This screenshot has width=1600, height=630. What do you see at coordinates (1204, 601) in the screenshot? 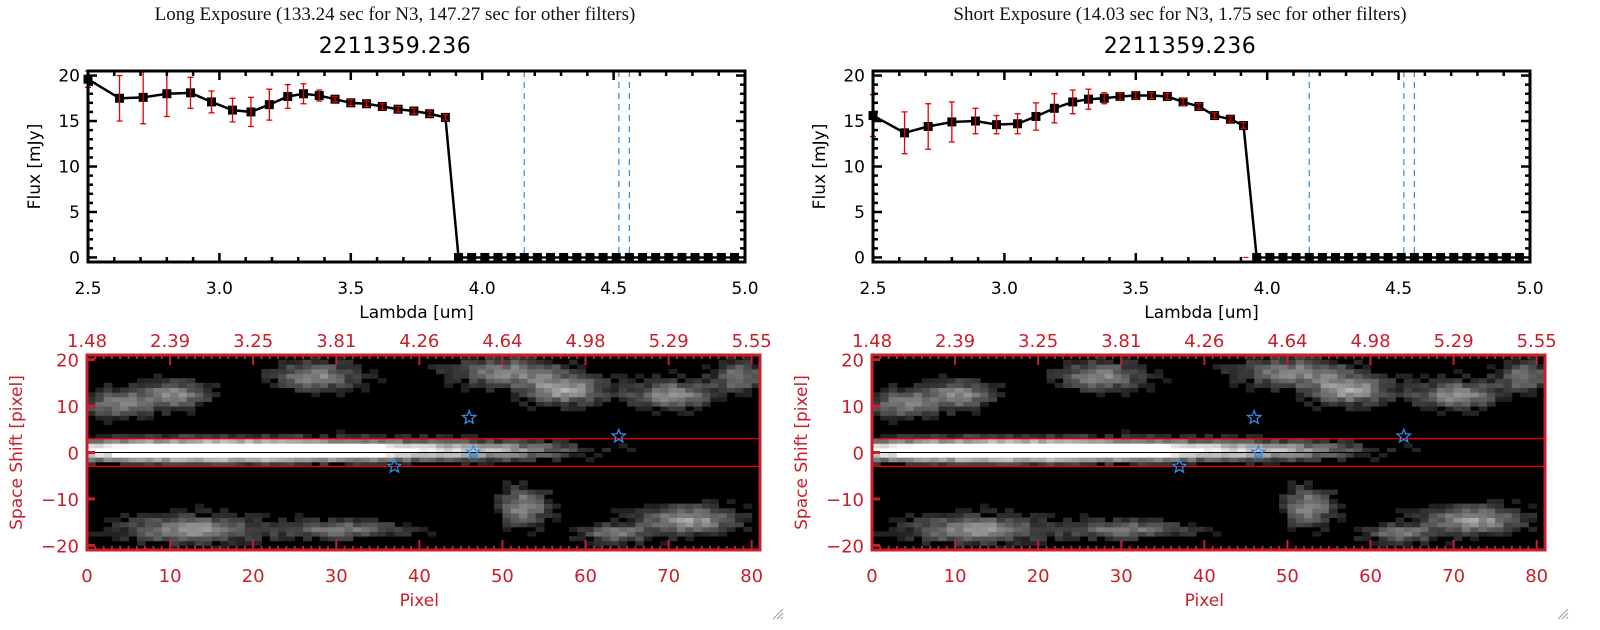
I see `x-axis-label: Pixel` at bounding box center [1204, 601].